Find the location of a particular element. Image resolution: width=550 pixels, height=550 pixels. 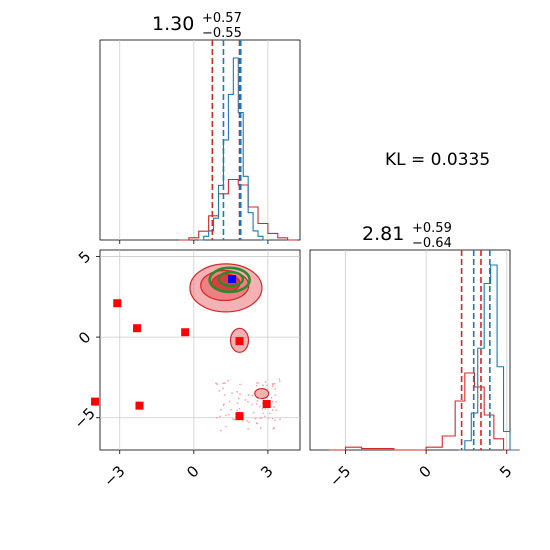

title-lower-error: −0.64 is located at coordinates (432, 243).